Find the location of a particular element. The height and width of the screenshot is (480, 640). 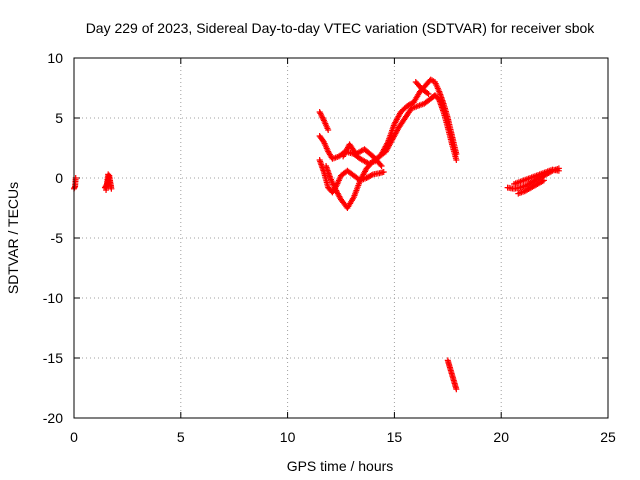

x-tick-label: 5 is located at coordinates (181, 437).